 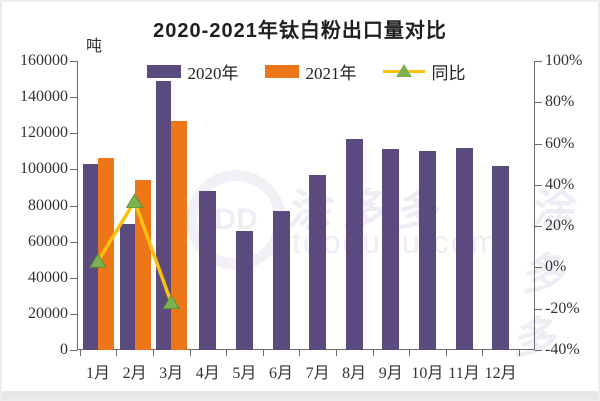 What do you see at coordinates (501, 257) in the screenshot?
I see `bar-2020-12月` at bounding box center [501, 257].